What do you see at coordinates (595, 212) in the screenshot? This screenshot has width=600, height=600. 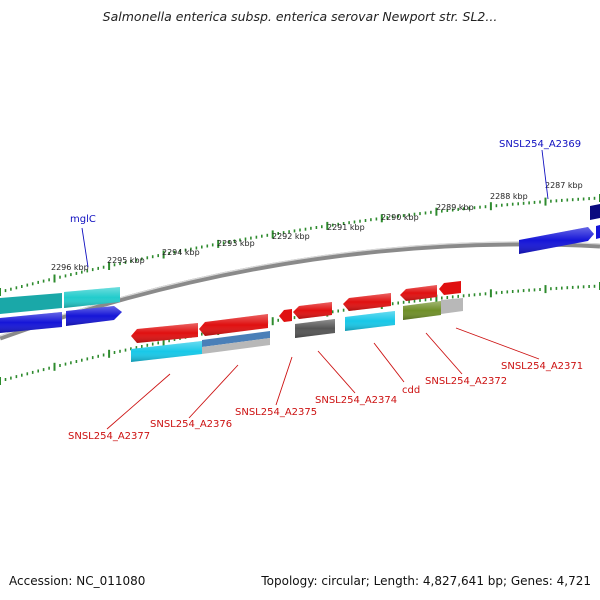 I see `feature-navy-SNSL254_A2369` at bounding box center [595, 212].